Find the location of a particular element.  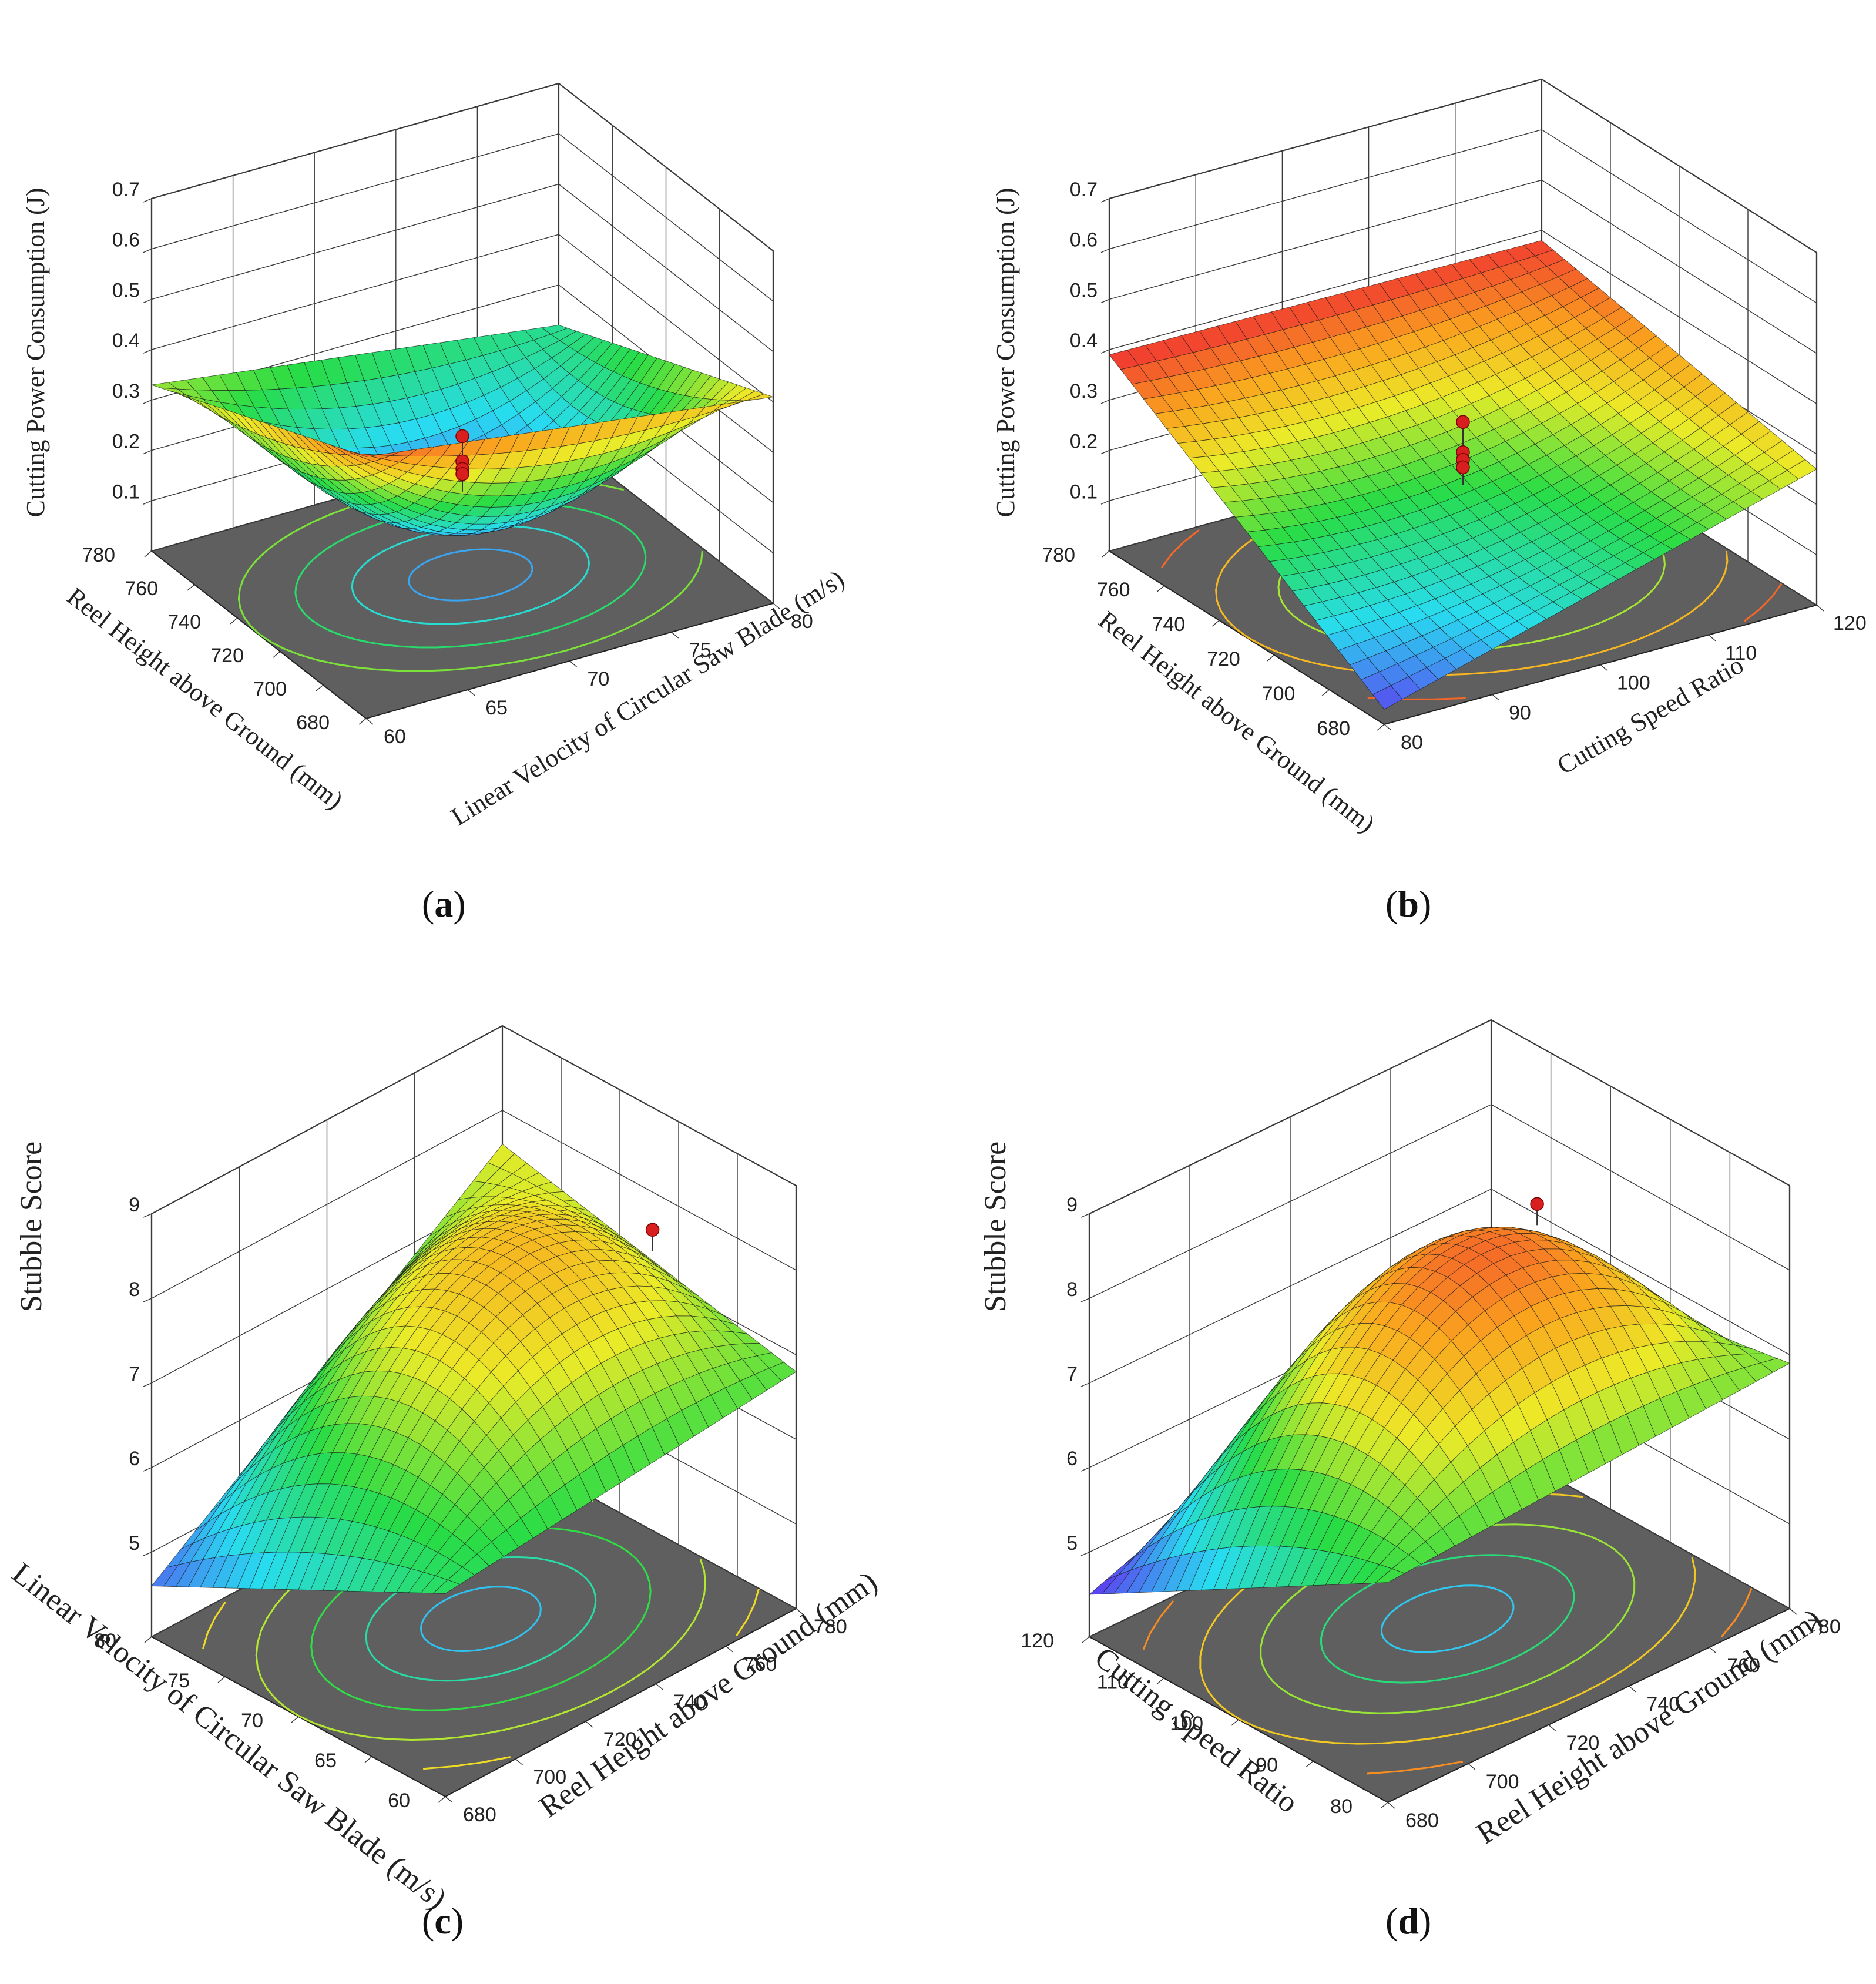

panel-b-letter: b is located at coordinates (1408, 904).